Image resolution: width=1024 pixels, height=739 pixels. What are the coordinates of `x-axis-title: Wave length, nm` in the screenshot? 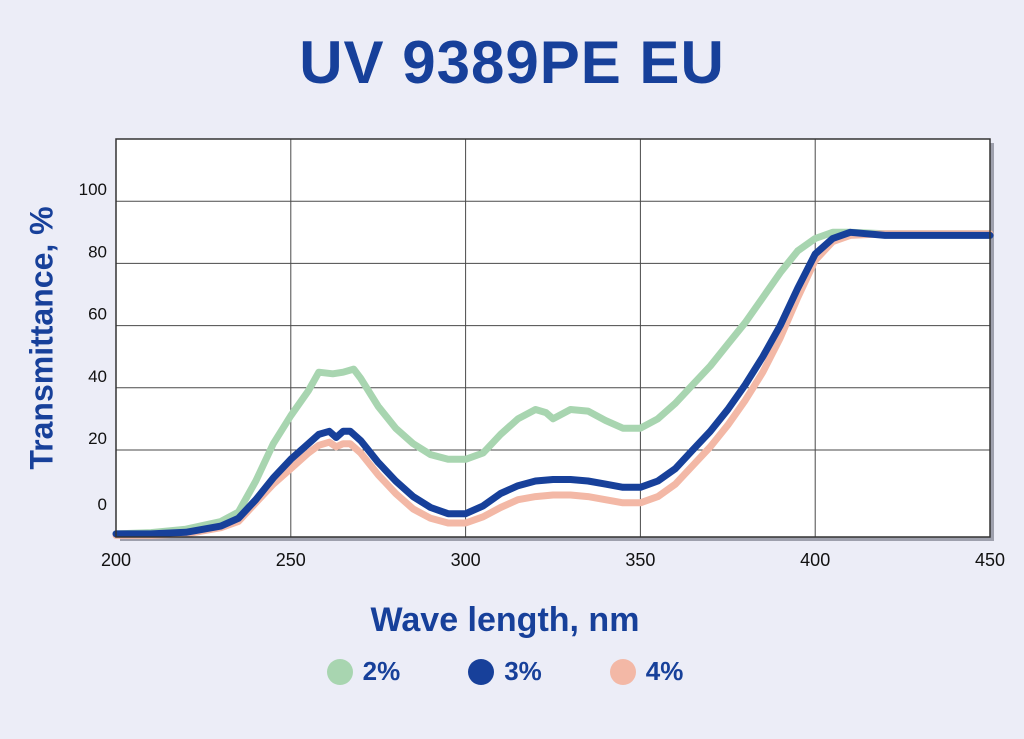 It's located at (505, 620).